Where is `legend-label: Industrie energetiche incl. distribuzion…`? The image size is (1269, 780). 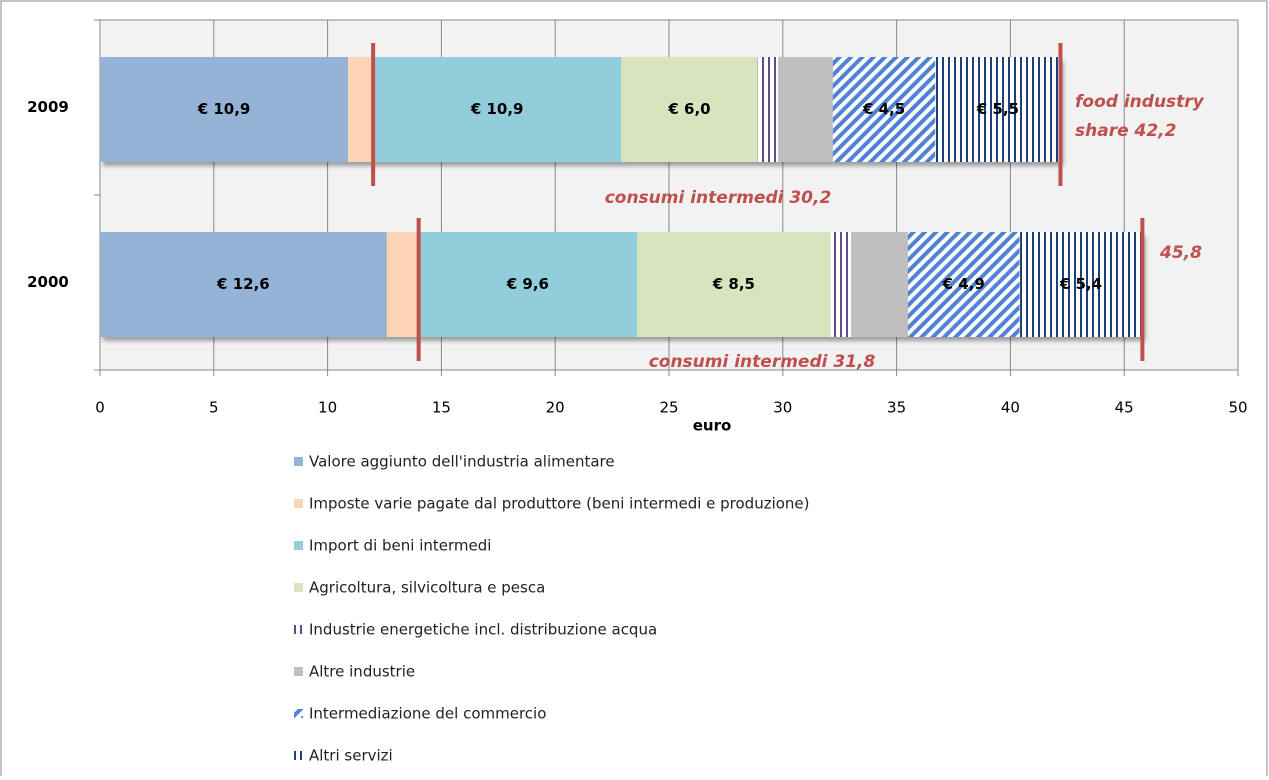
legend-label: Industrie energetiche incl. distribuzion… is located at coordinates (483, 630).